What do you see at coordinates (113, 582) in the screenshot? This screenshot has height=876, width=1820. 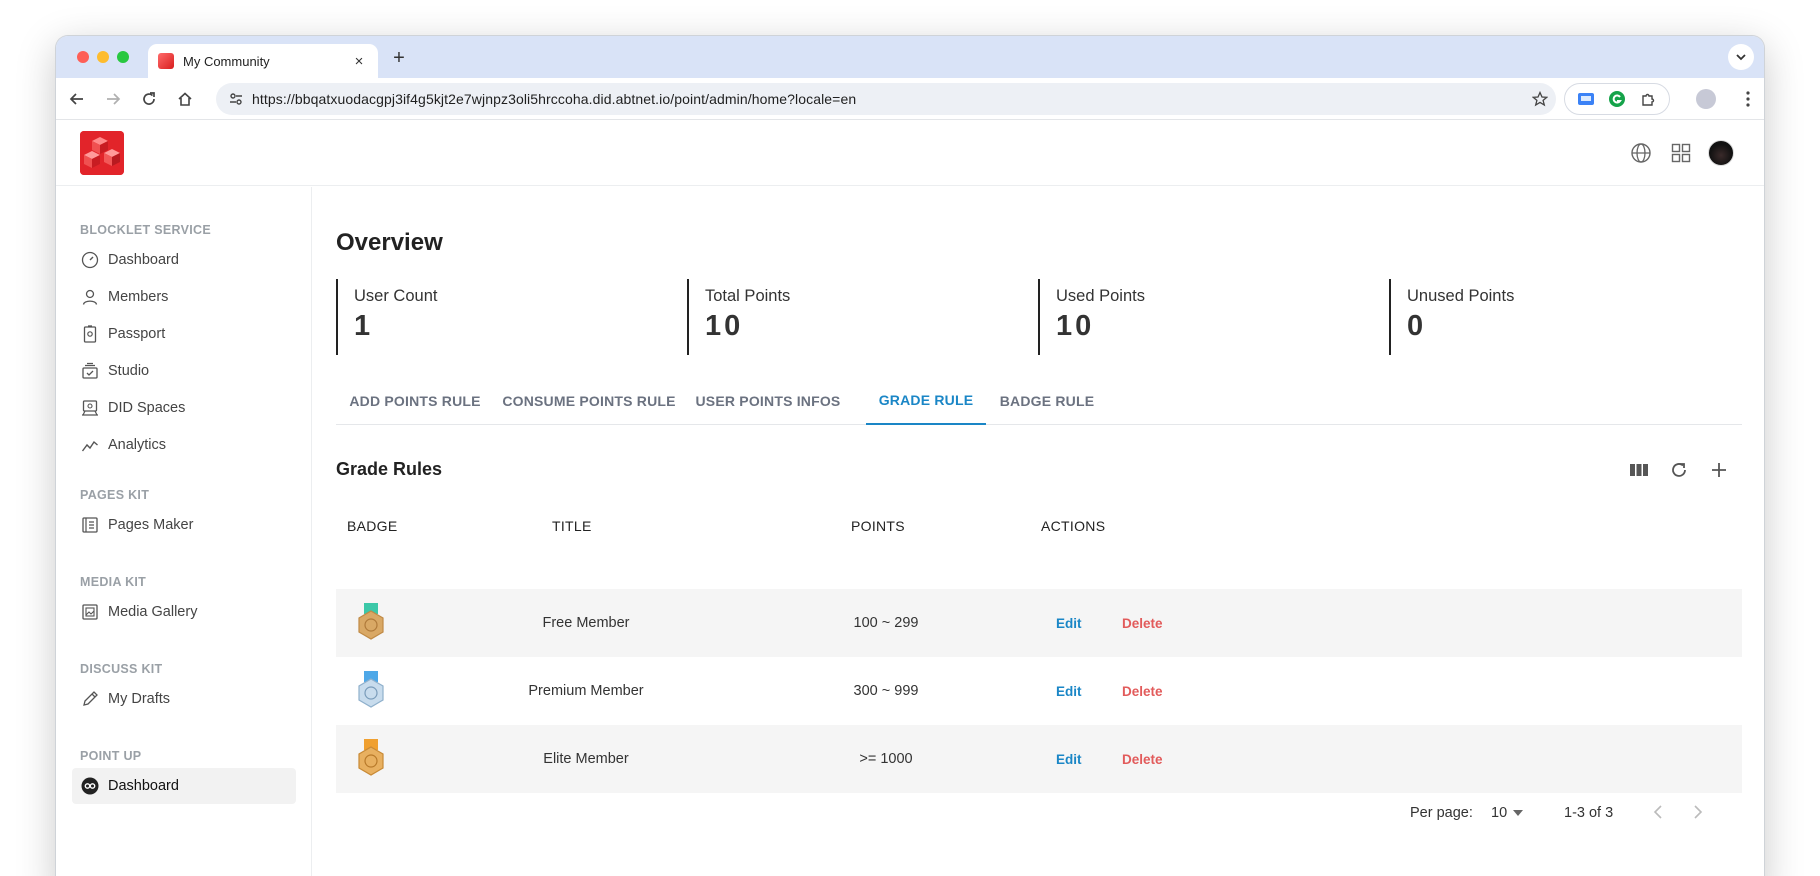 I see `sidebar-section-media-kit: MEDIA KIT` at bounding box center [113, 582].